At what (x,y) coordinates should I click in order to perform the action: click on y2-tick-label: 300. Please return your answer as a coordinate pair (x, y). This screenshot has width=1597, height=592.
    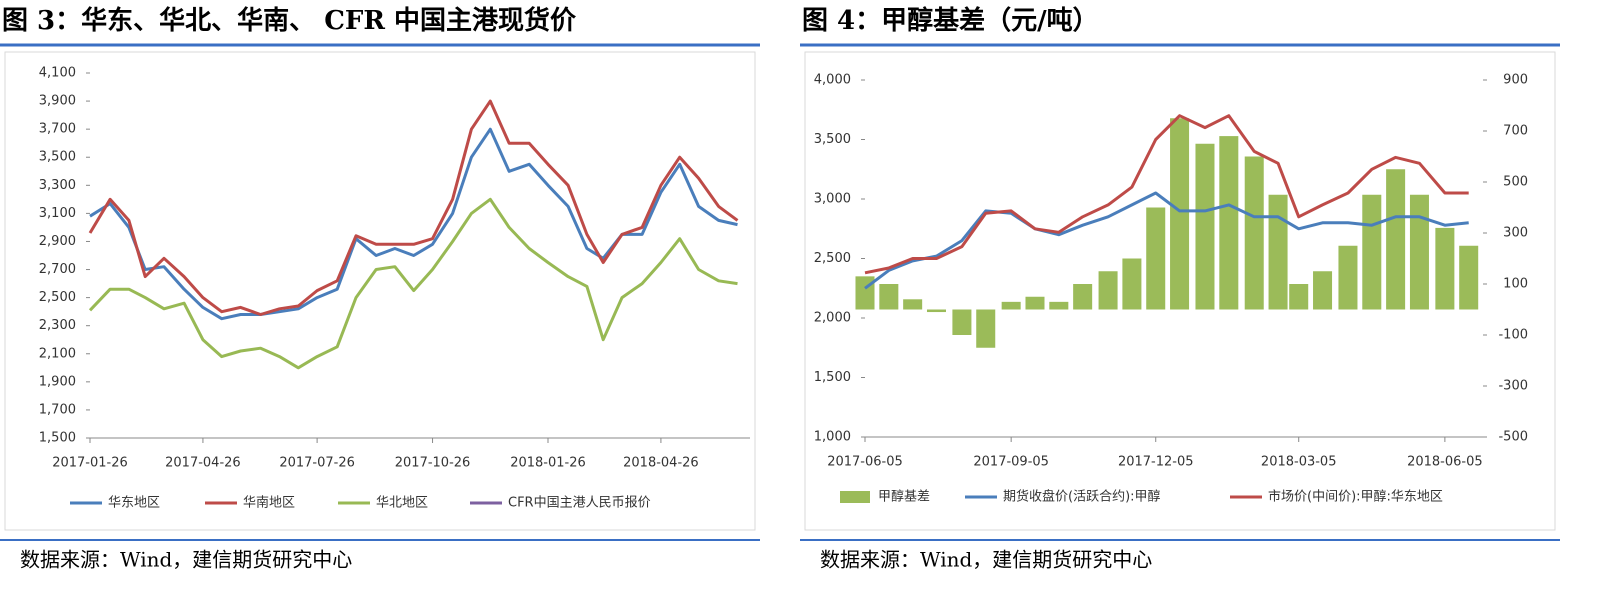
    Looking at the image, I should click on (1515, 233).